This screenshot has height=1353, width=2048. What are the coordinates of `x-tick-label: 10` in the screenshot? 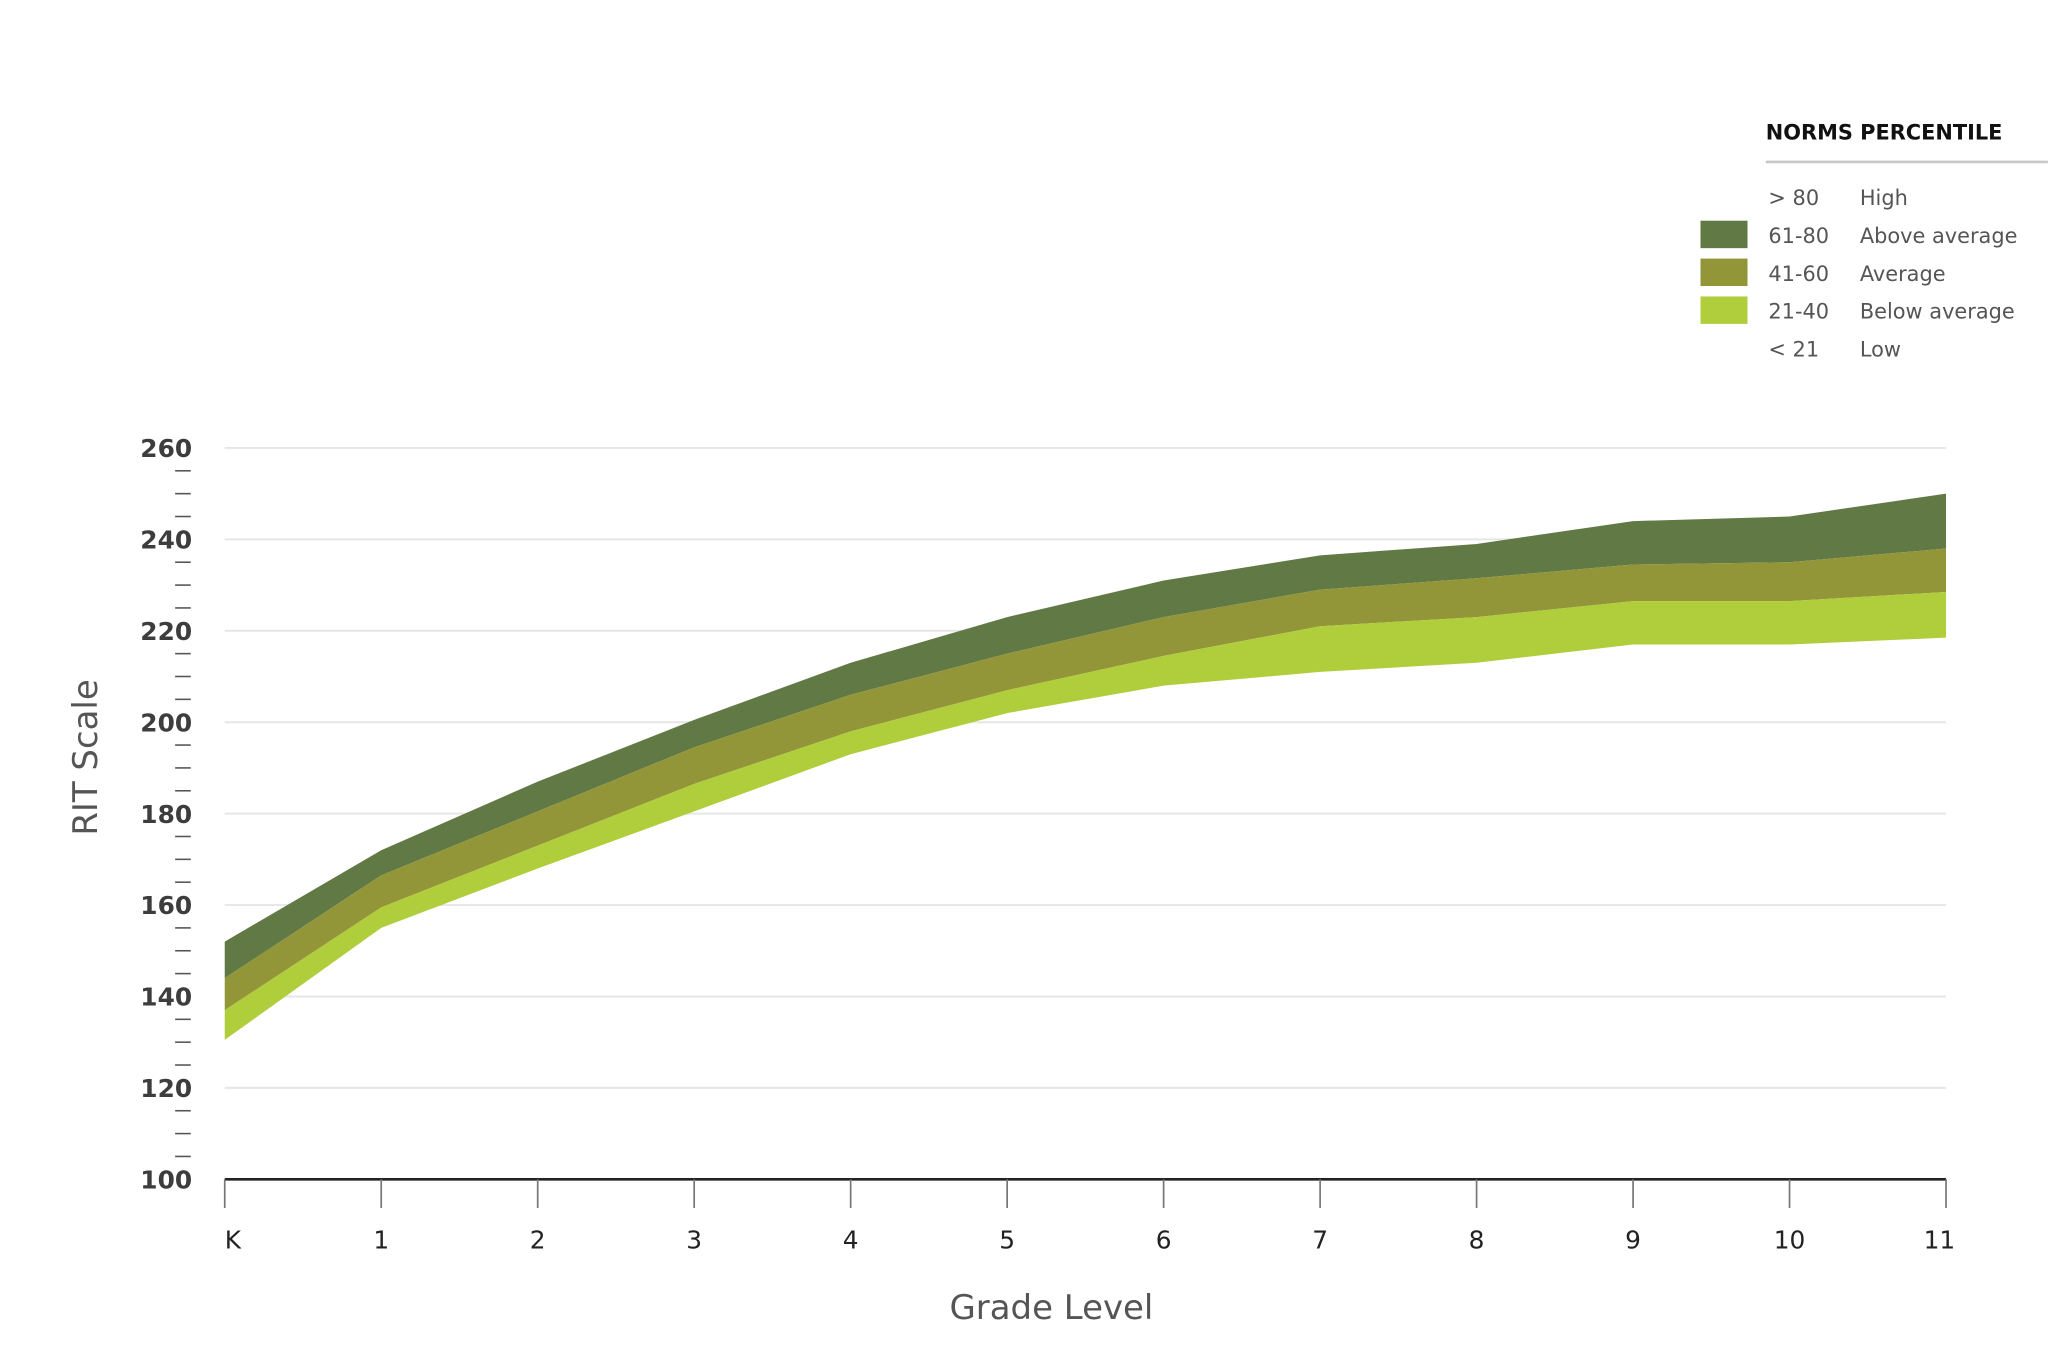 It's located at (1790, 1240).